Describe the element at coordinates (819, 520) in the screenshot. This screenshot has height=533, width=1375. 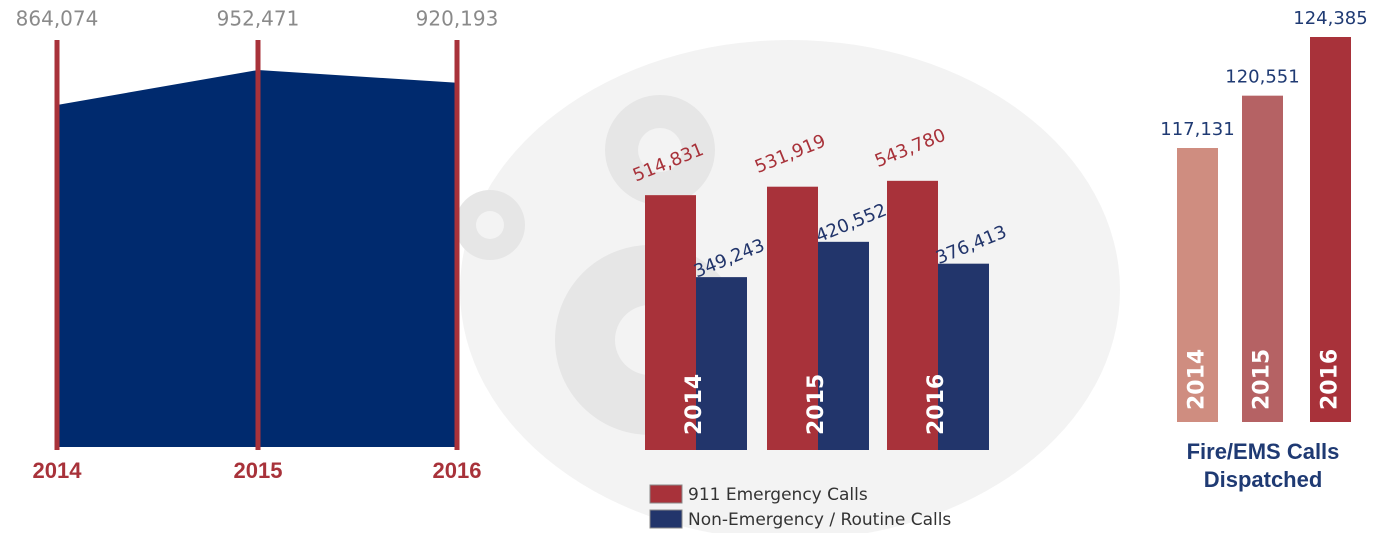
I see `legend-label: Non-Emergency / Routine Calls` at that location.